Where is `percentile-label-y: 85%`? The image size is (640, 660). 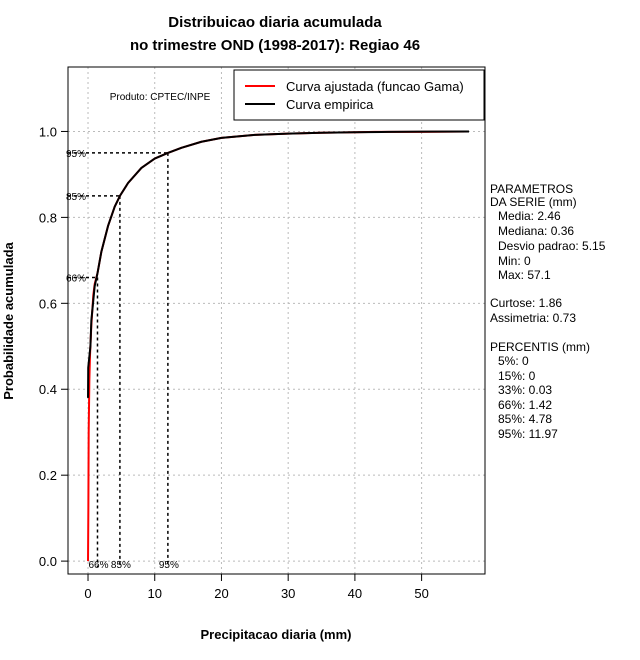
percentile-label-y: 85% is located at coordinates (76, 197).